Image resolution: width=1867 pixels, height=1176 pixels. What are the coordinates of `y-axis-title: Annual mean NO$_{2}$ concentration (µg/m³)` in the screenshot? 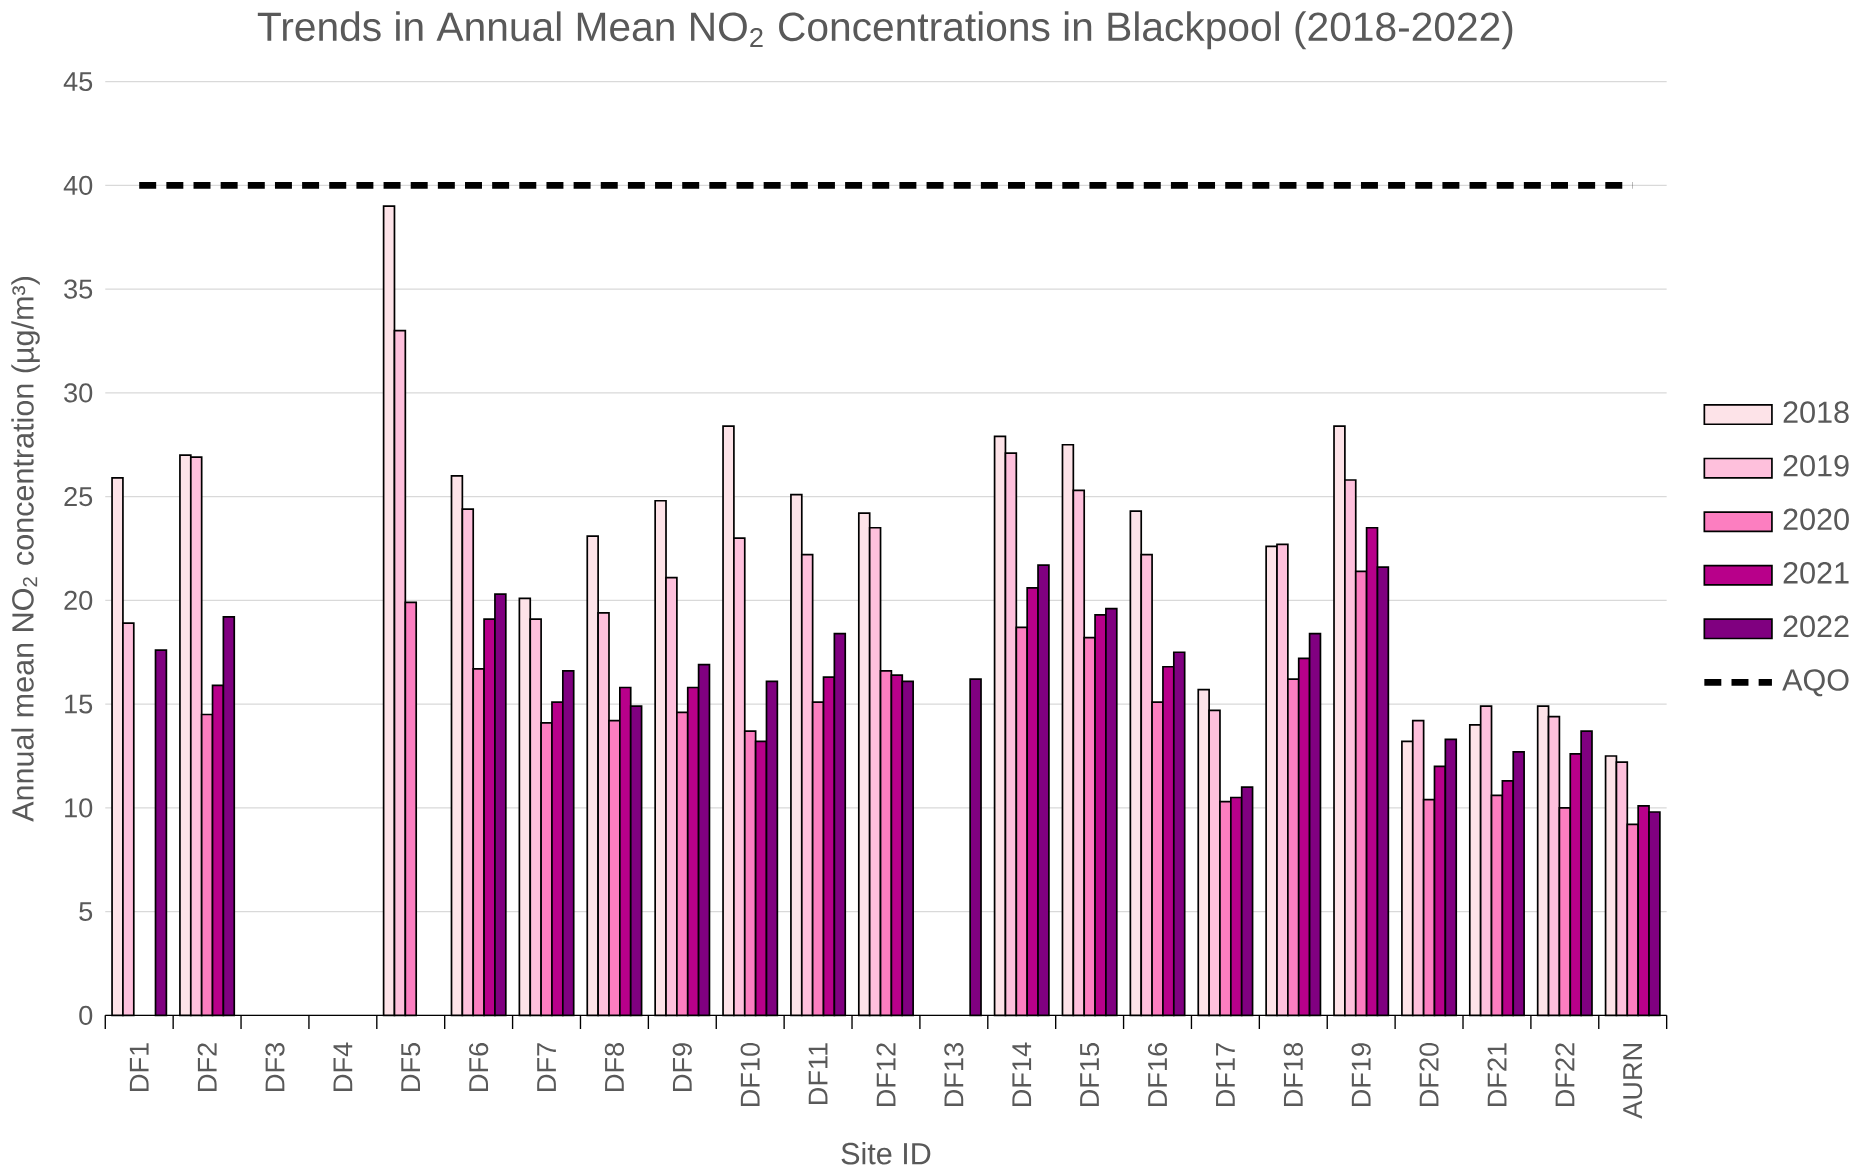 It's located at (25, 549).